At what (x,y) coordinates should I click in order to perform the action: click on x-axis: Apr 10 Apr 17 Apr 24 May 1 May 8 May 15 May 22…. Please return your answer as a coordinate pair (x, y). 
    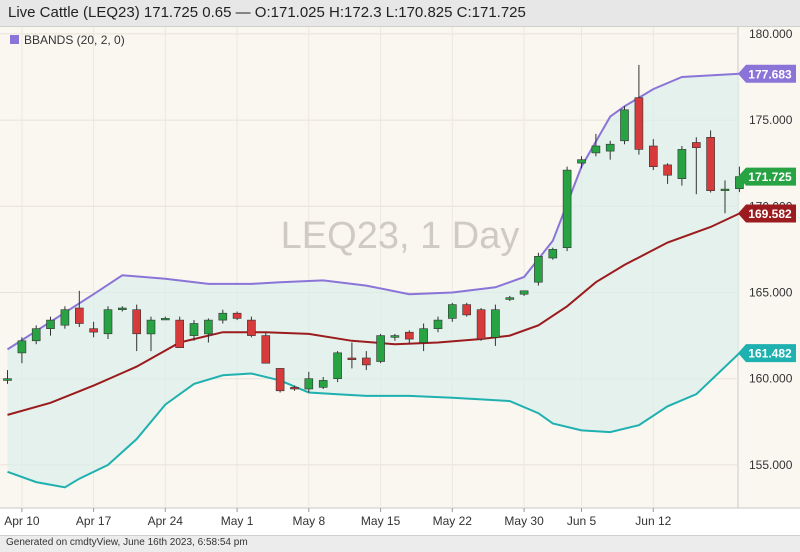
    Looking at the image, I should click on (338, 518).